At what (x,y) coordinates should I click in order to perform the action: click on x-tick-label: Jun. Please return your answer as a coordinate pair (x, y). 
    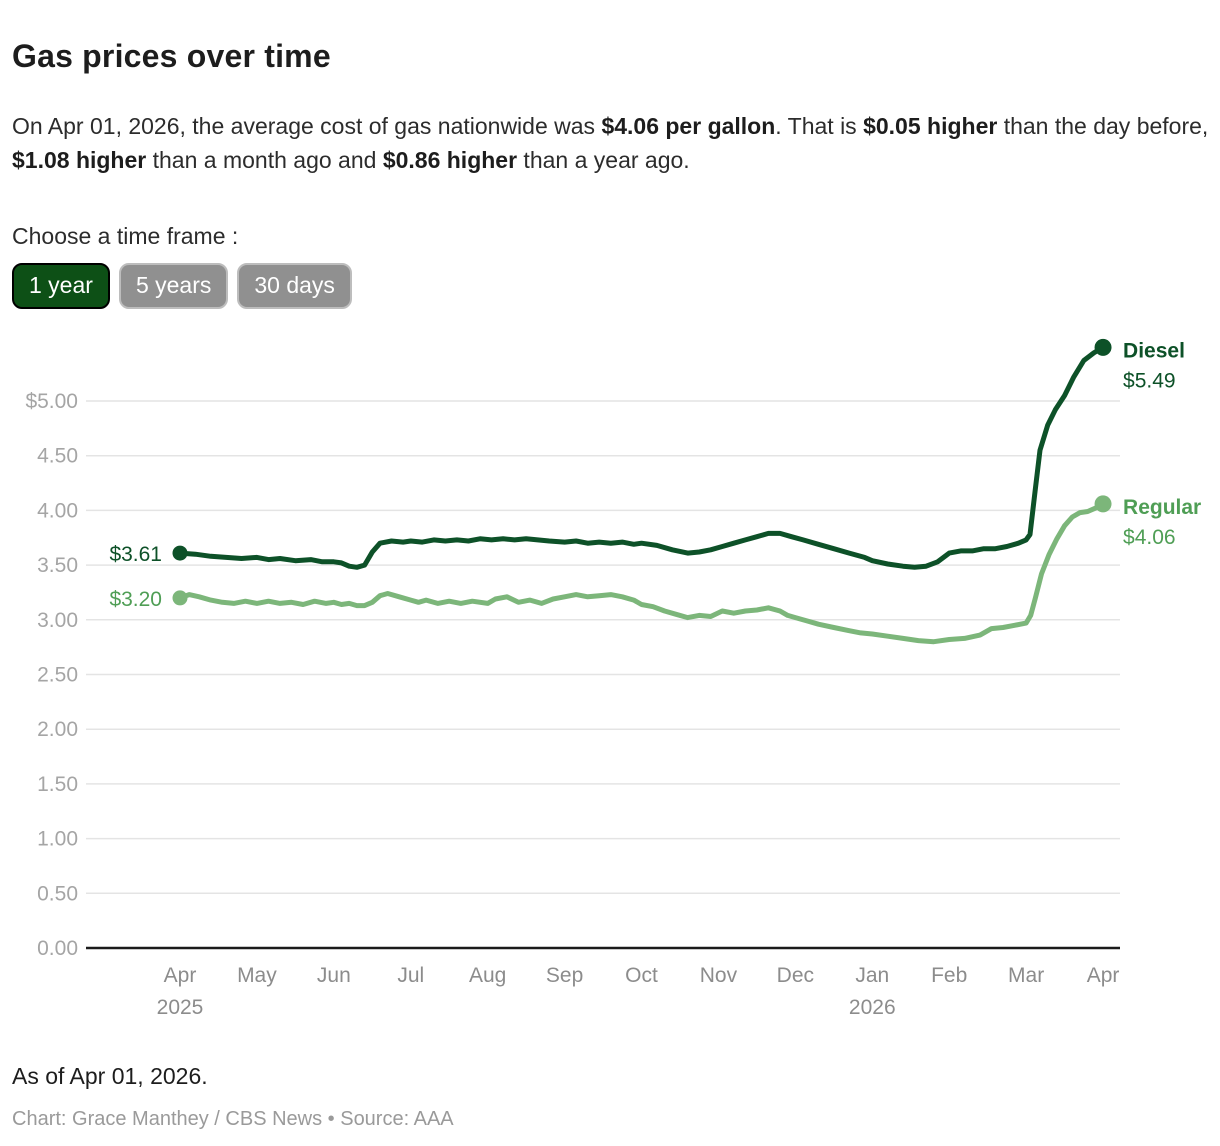
    Looking at the image, I should click on (334, 975).